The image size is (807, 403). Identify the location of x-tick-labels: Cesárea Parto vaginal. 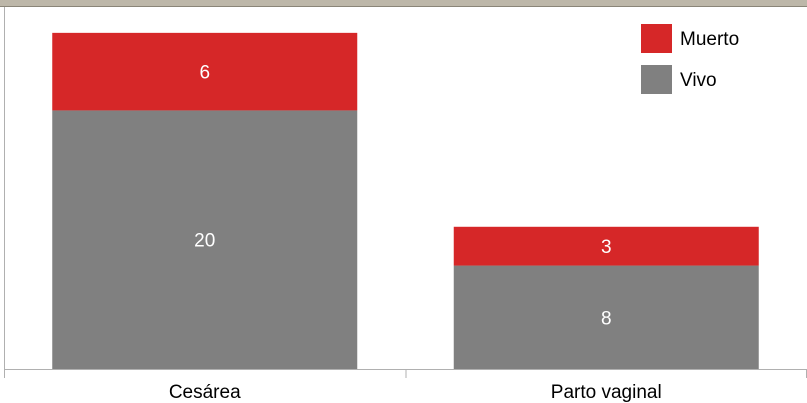
(415, 392).